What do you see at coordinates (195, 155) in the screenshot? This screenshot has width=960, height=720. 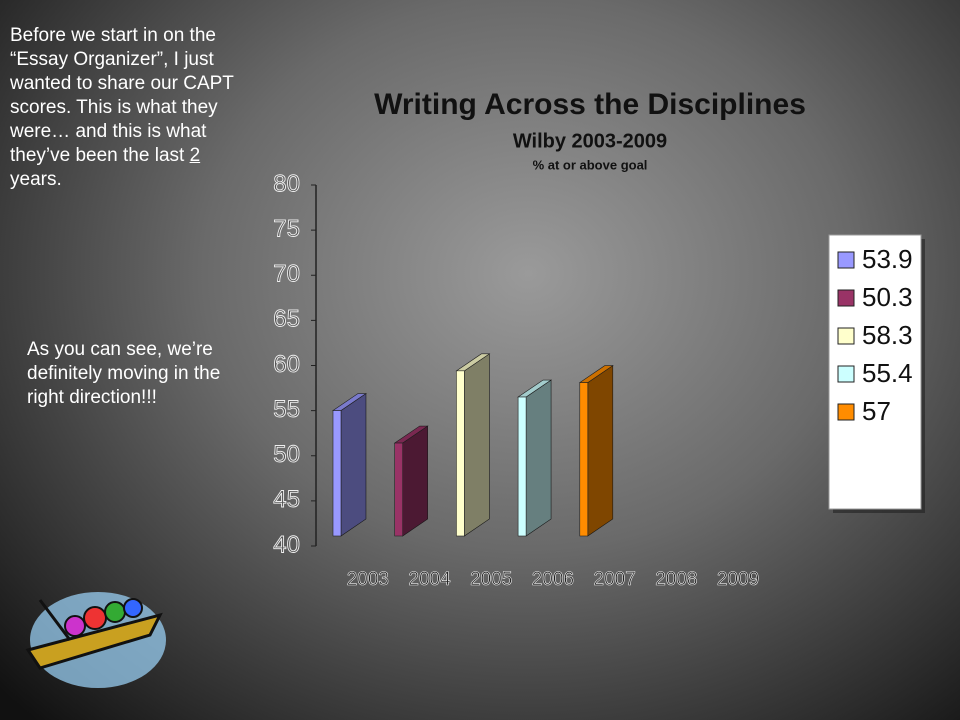 I see `text-part: 2` at bounding box center [195, 155].